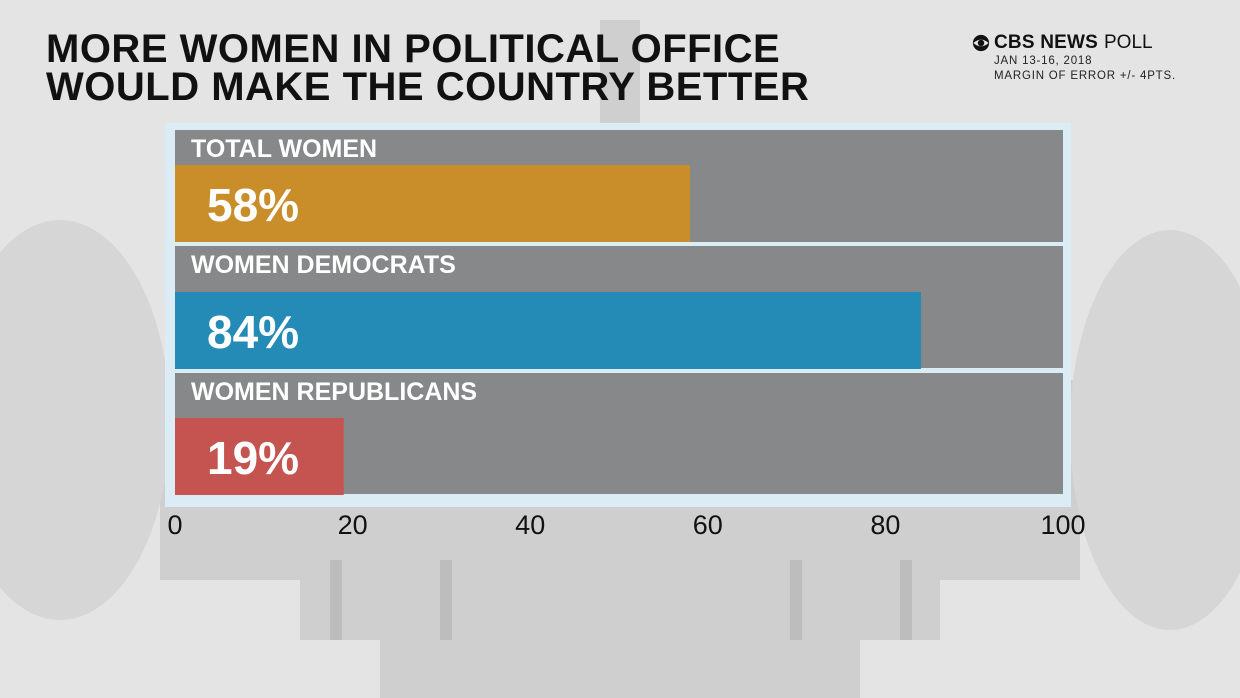  What do you see at coordinates (253, 332) in the screenshot?
I see `value-label-women-democrats: 84%` at bounding box center [253, 332].